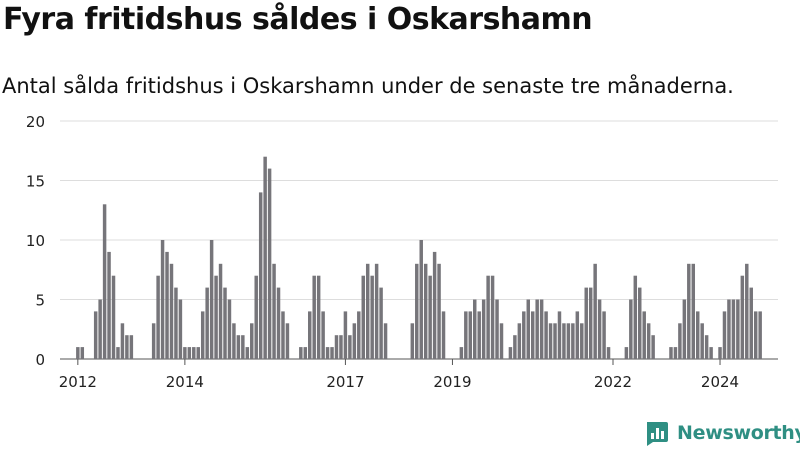 Image resolution: width=800 pixels, height=450 pixels. What do you see at coordinates (35, 241) in the screenshot?
I see `y-tick-label: 10` at bounding box center [35, 241].